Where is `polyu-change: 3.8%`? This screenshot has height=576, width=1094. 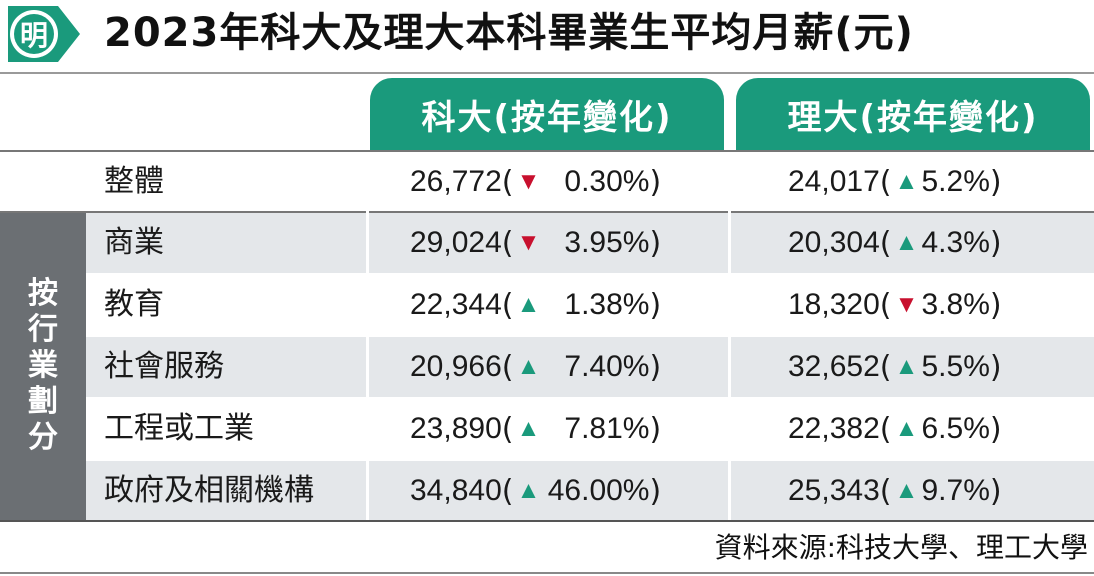
polyu-change: 3.8% is located at coordinates (955, 304).